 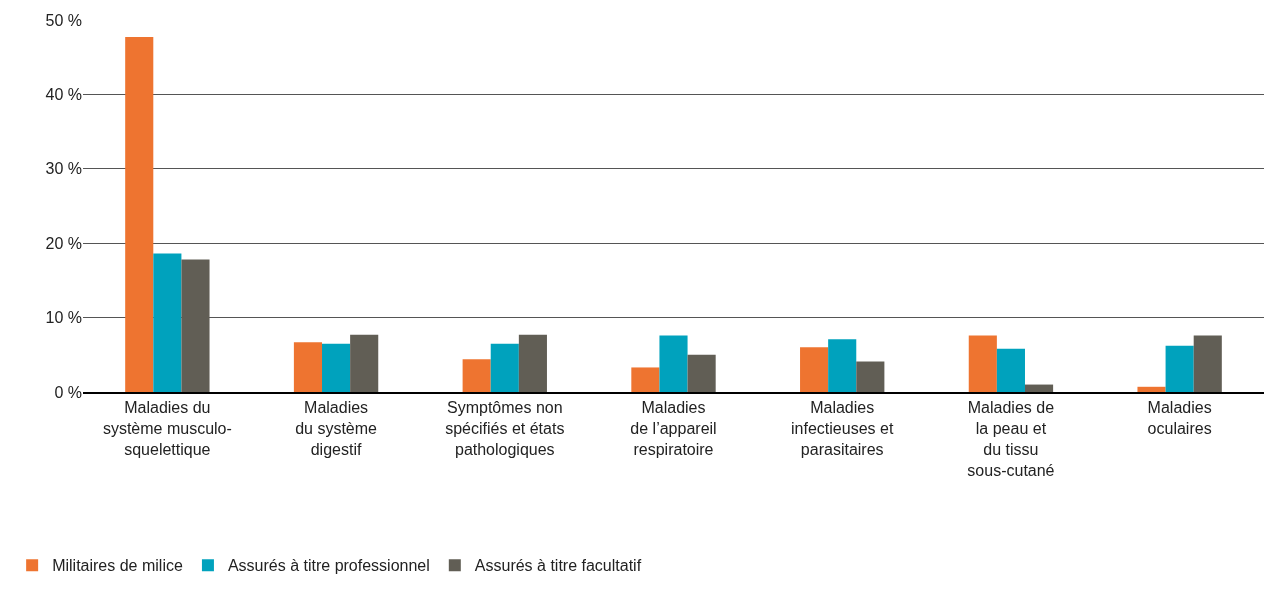 What do you see at coordinates (673, 428) in the screenshot?
I see `x-tick-label: Maladies de l’appareil respiratoire` at bounding box center [673, 428].